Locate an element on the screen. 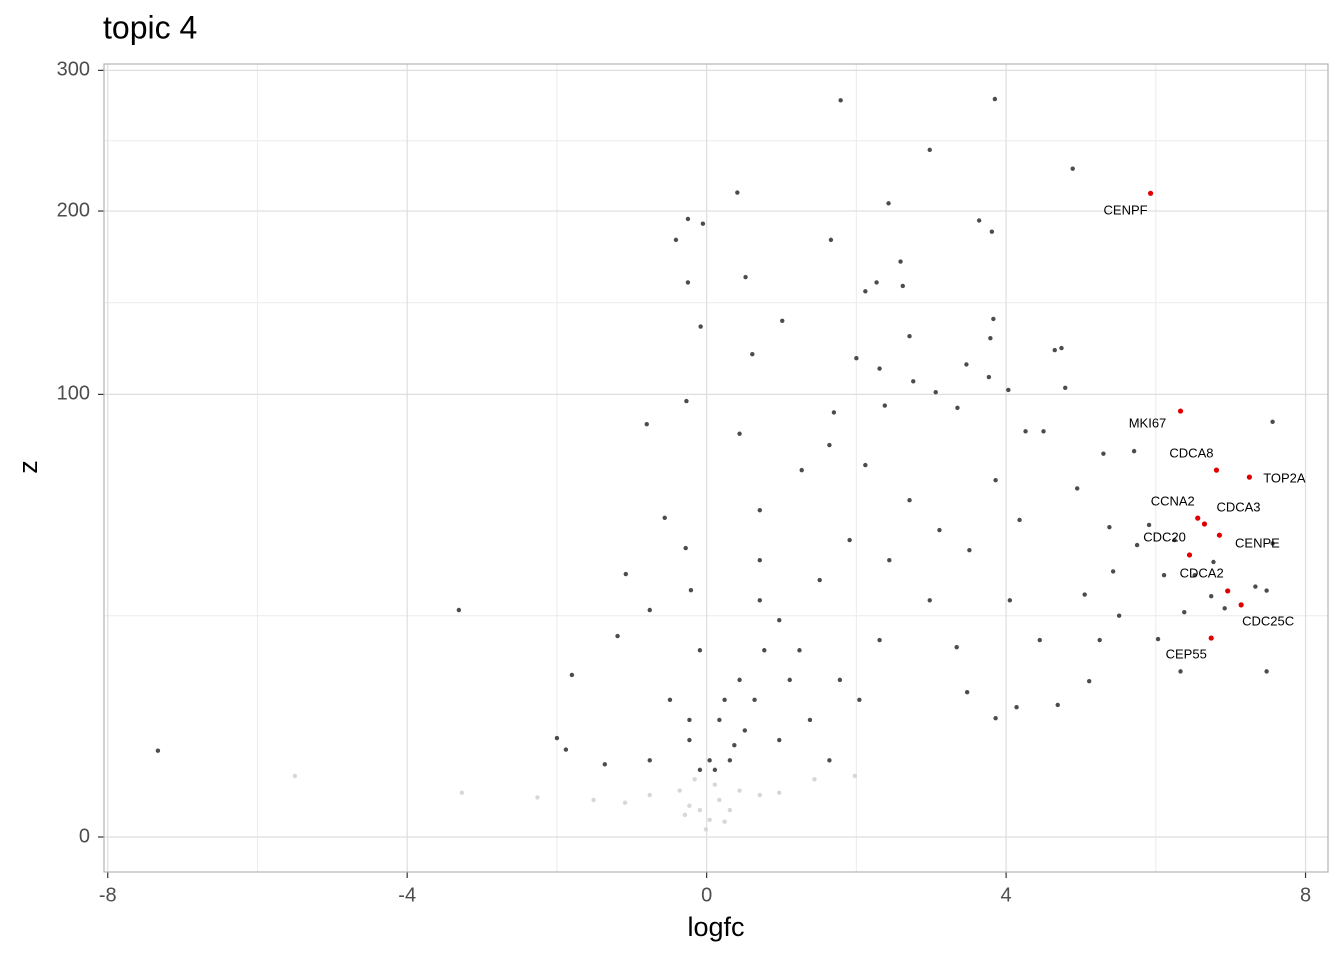  x-tick-label: -4 is located at coordinates (407, 895).